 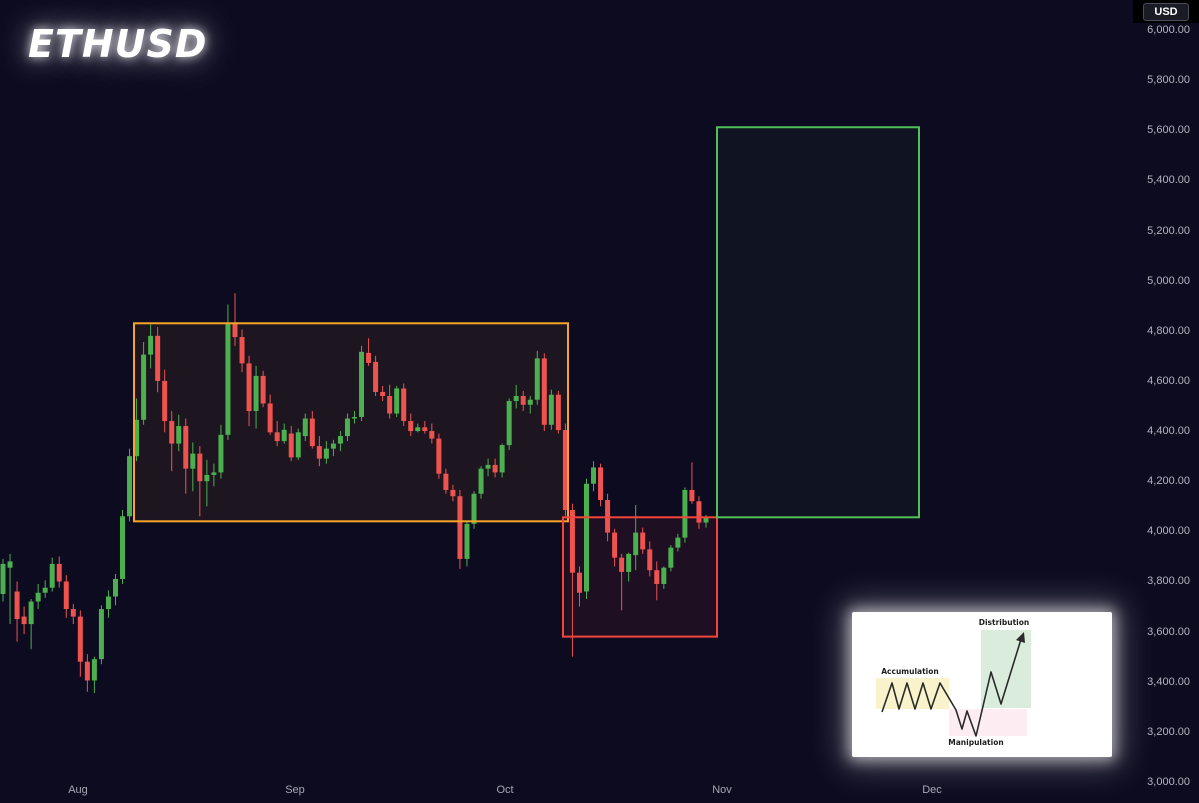 I want to click on distribution-phase-box, so click(x=1006, y=669).